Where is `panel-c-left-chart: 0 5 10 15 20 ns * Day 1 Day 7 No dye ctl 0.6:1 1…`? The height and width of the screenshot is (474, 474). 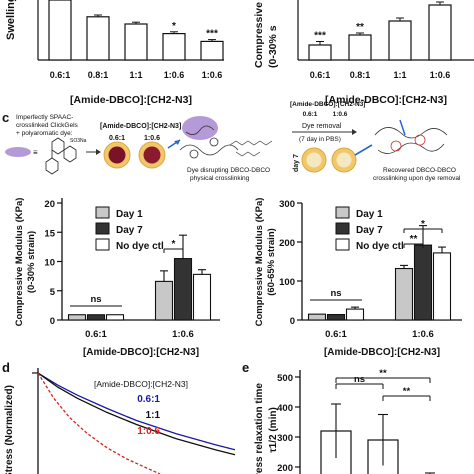 panel-c-left-chart: 0 5 10 15 20 ns * Day 1 Day 7 No dye ctl 0.6:1 1… is located at coordinates (117, 278).